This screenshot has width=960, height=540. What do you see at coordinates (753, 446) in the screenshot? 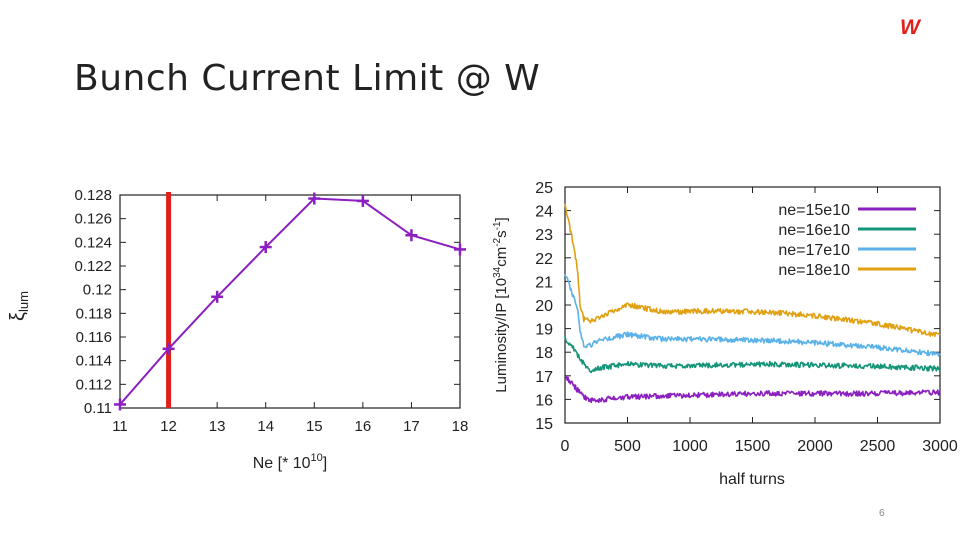
I see `x-tick-label: 1500` at bounding box center [753, 446].